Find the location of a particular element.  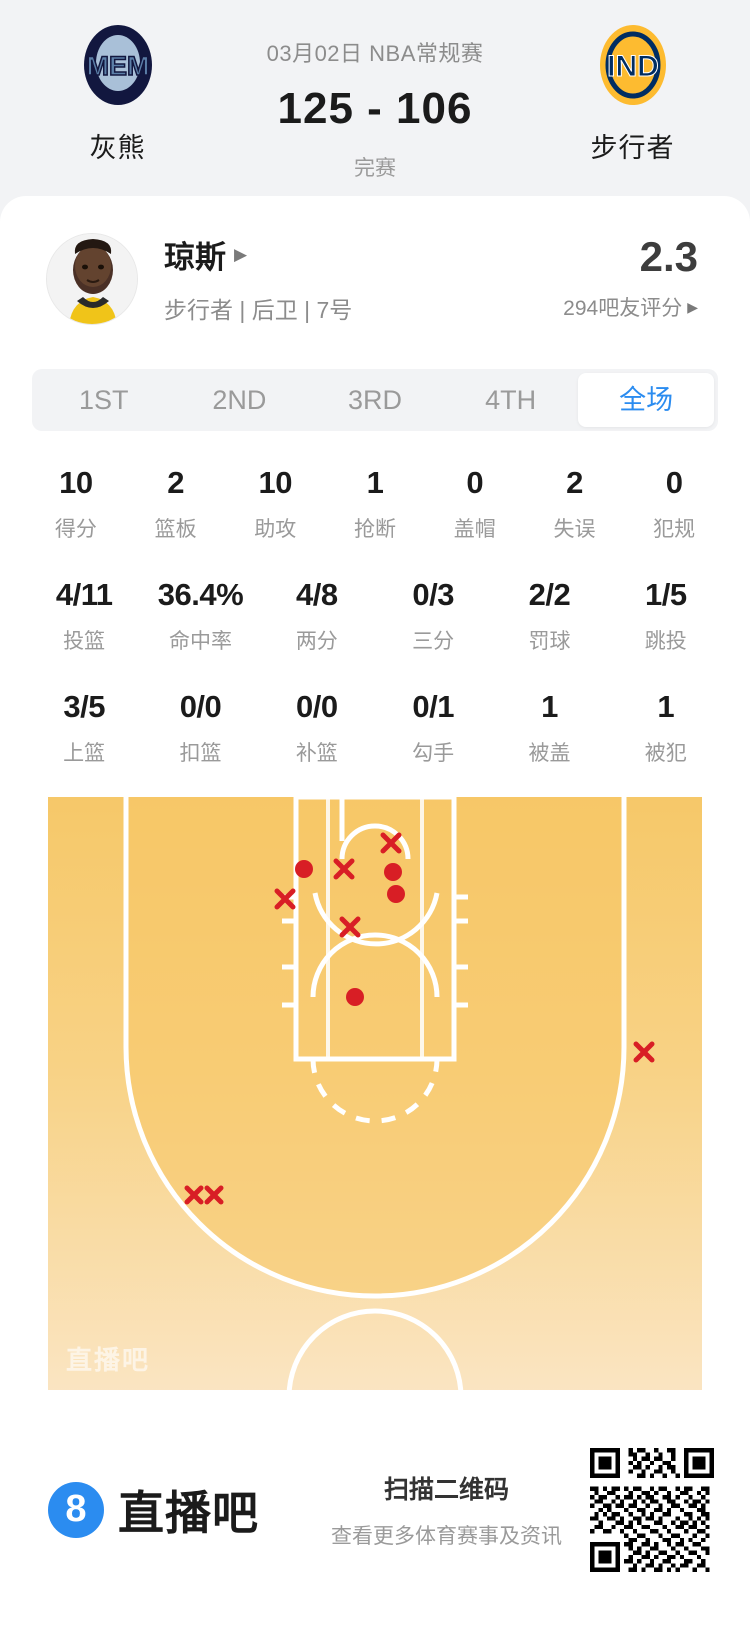

qr-code-icon is located at coordinates (652, 1509).